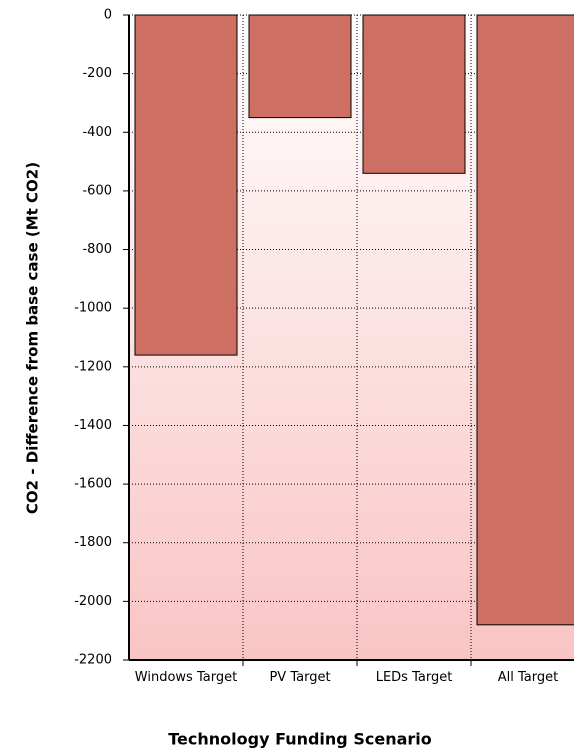 The image size is (574, 752). I want to click on x-tick-label: Windows Target, so click(186, 677).